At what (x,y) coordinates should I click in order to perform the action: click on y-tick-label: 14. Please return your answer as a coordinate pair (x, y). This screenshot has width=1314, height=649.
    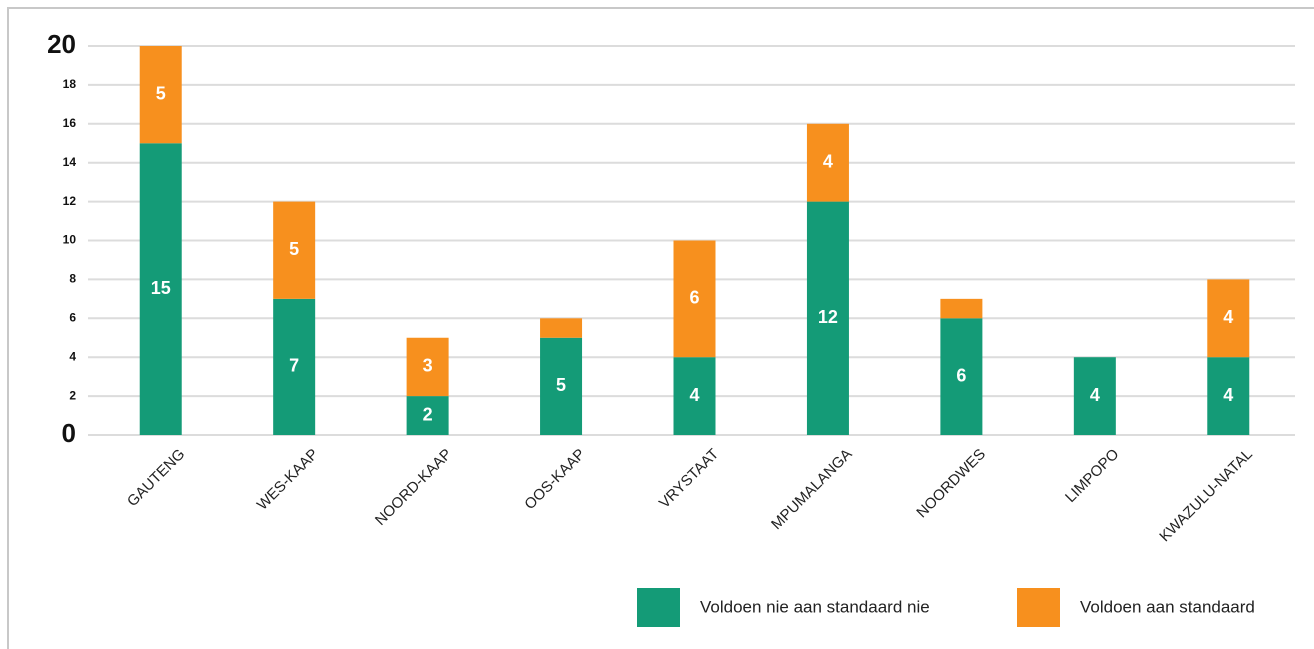
    Looking at the image, I should click on (70, 162).